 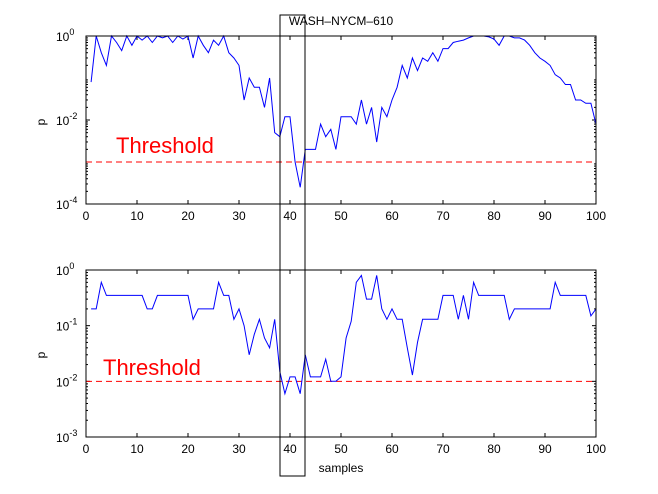 I want to click on bottom-ytick-label: 10⁻², so click(x=66, y=380).